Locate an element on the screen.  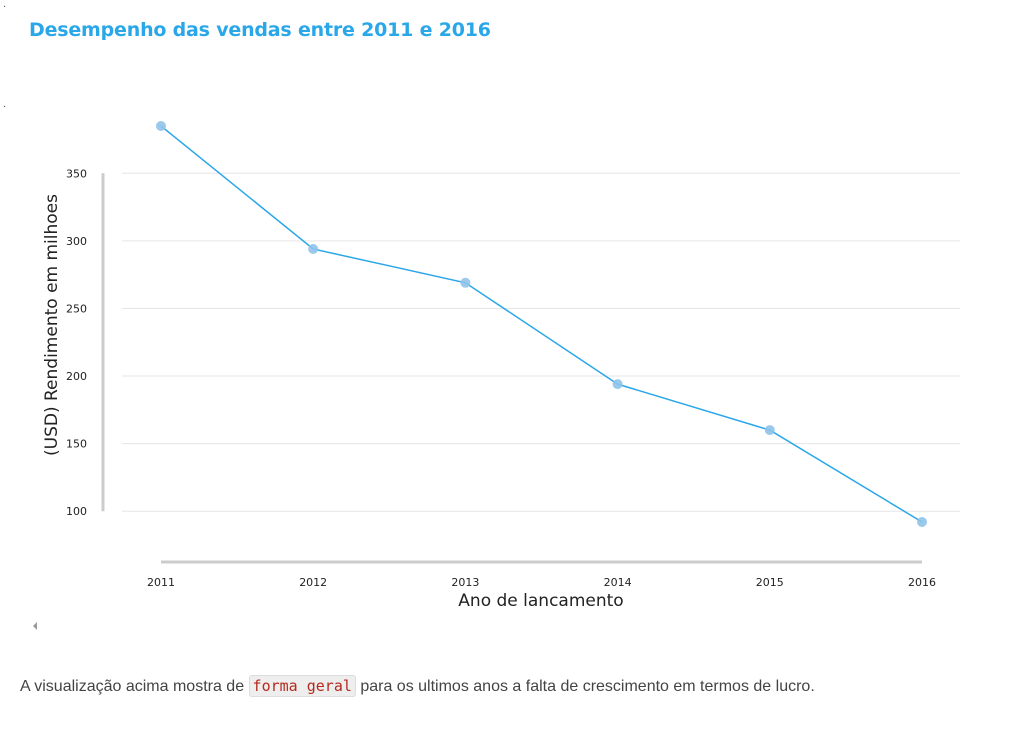
y-tick-label: 250 is located at coordinates (76, 308).